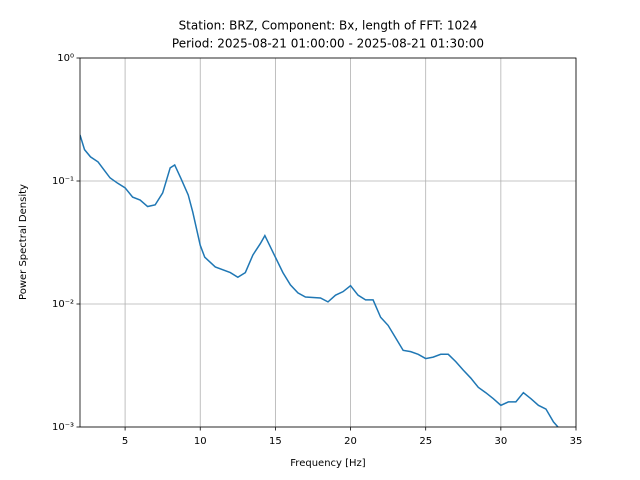  I want to click on x-tick-label: 25, so click(425, 441).